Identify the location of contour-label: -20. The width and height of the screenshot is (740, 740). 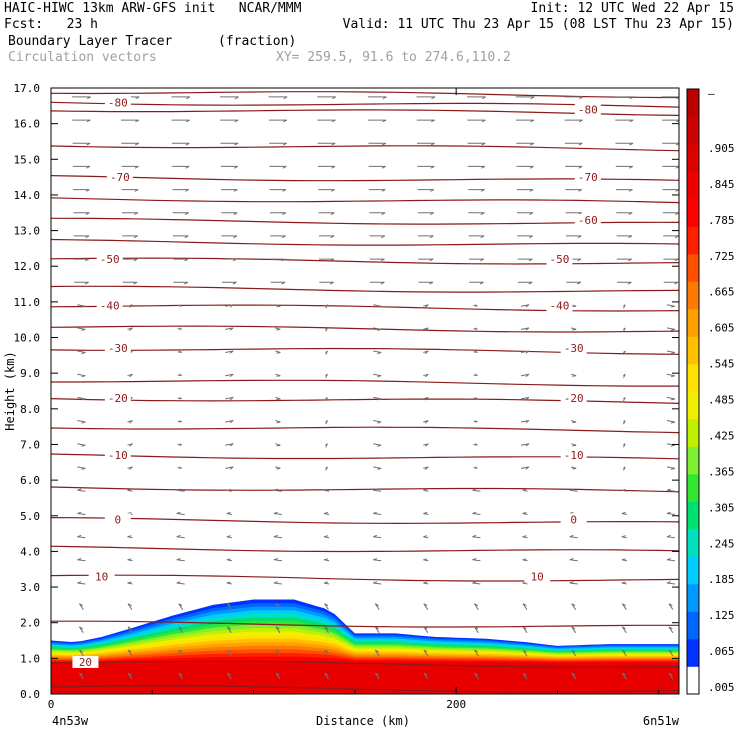
(118, 398).